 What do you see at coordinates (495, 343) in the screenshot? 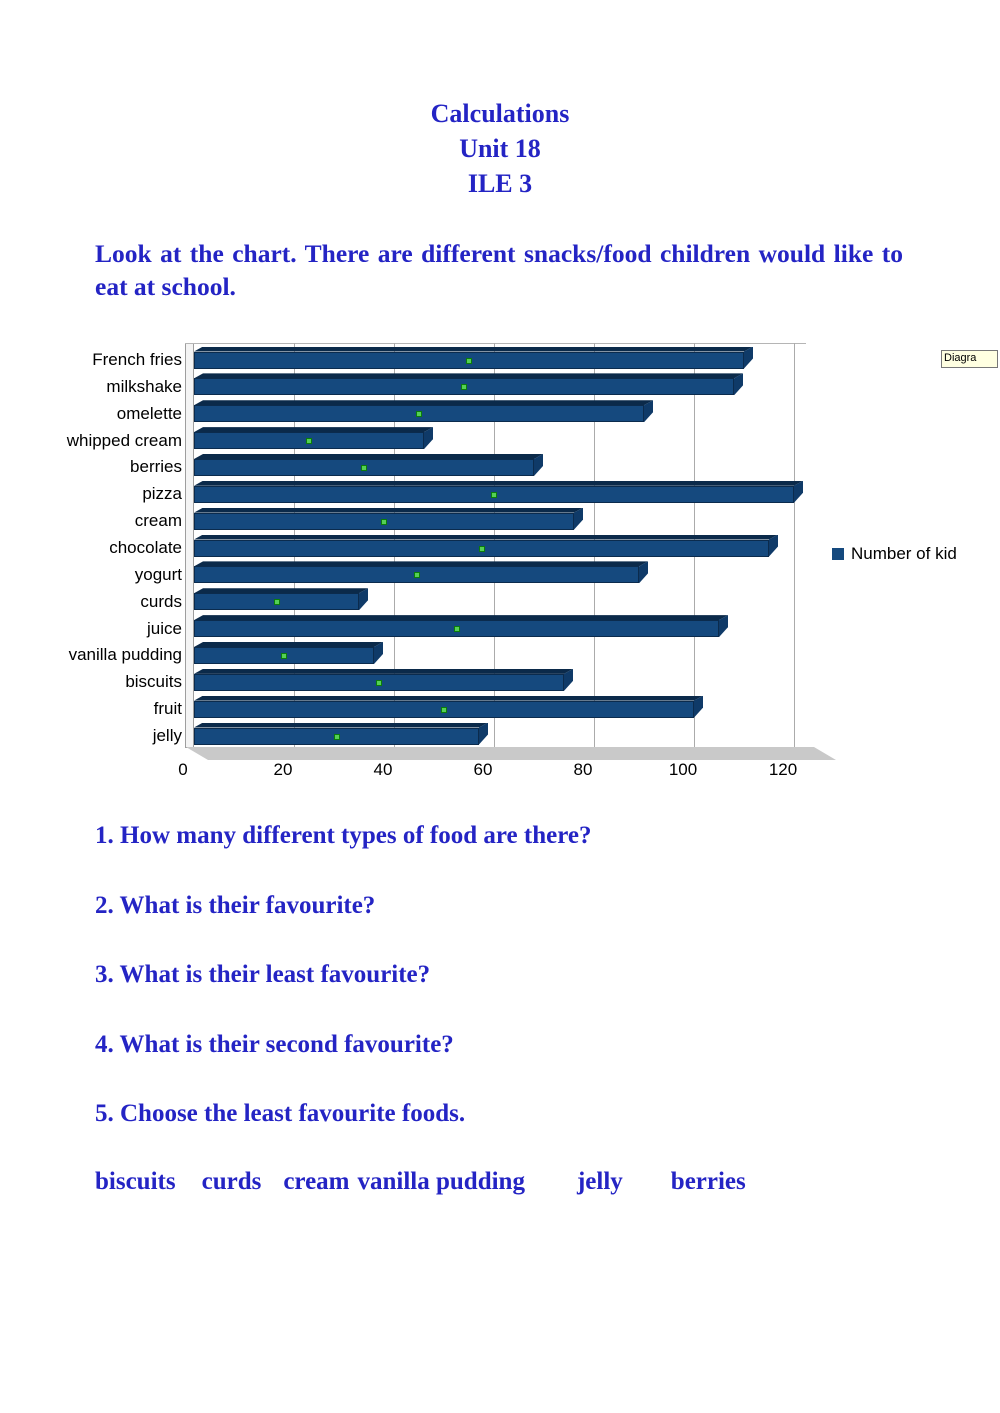
I see `plot-top-border` at bounding box center [495, 343].